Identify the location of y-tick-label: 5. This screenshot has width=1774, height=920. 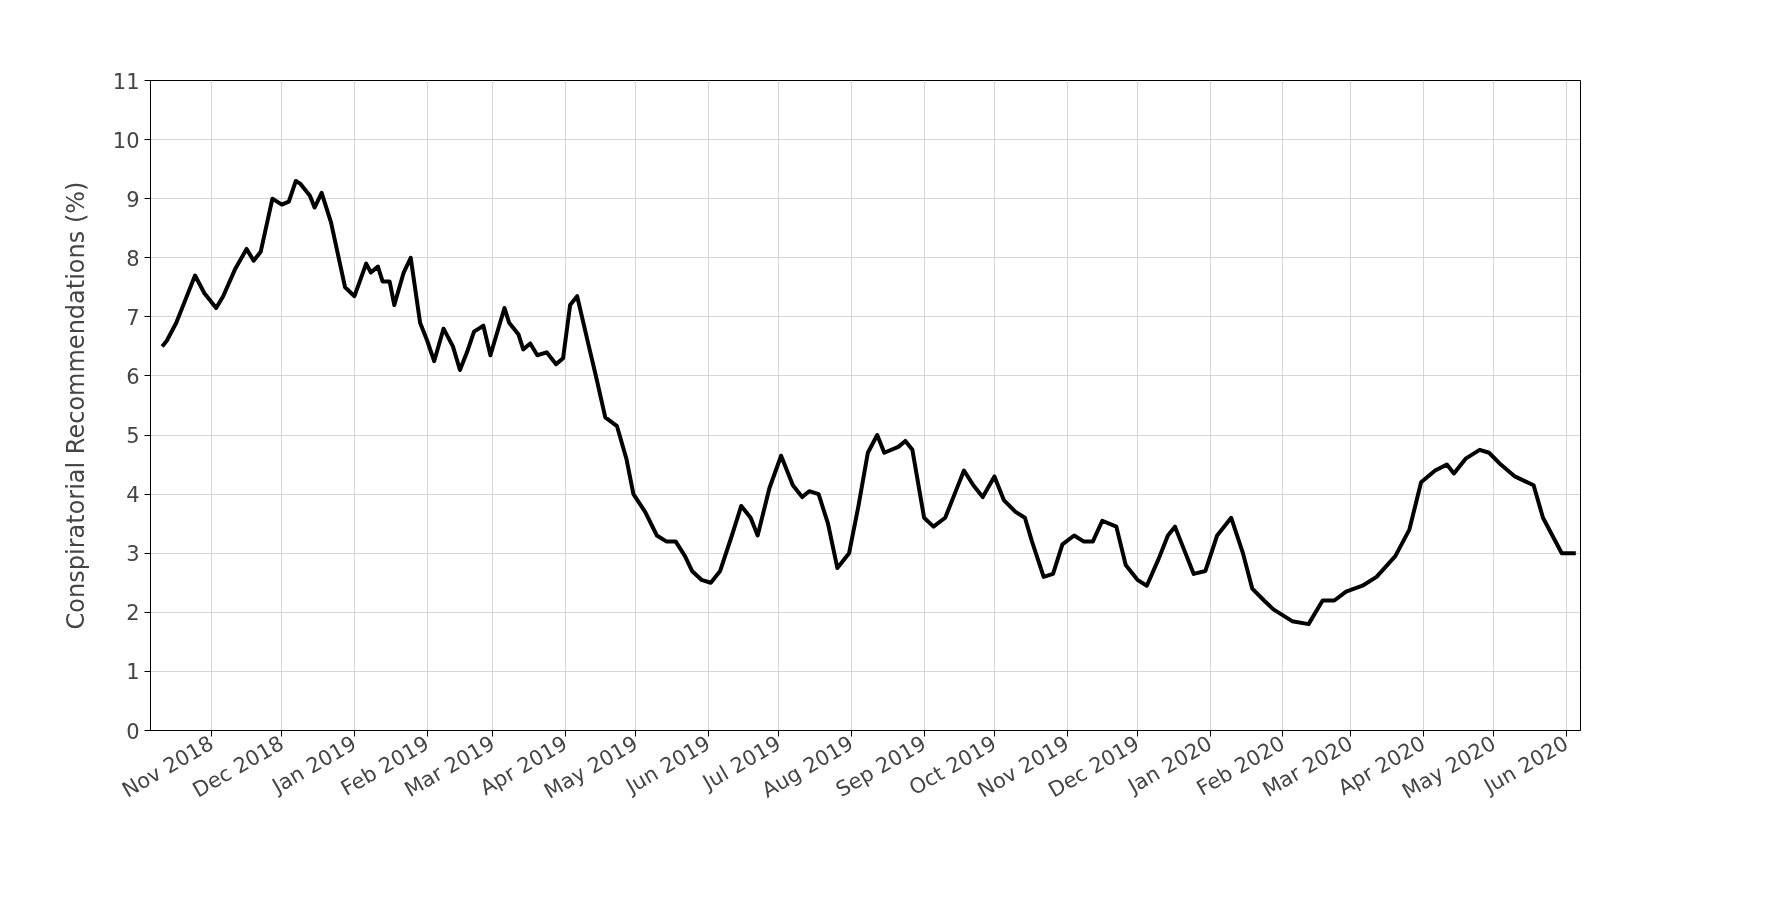
(133, 436).